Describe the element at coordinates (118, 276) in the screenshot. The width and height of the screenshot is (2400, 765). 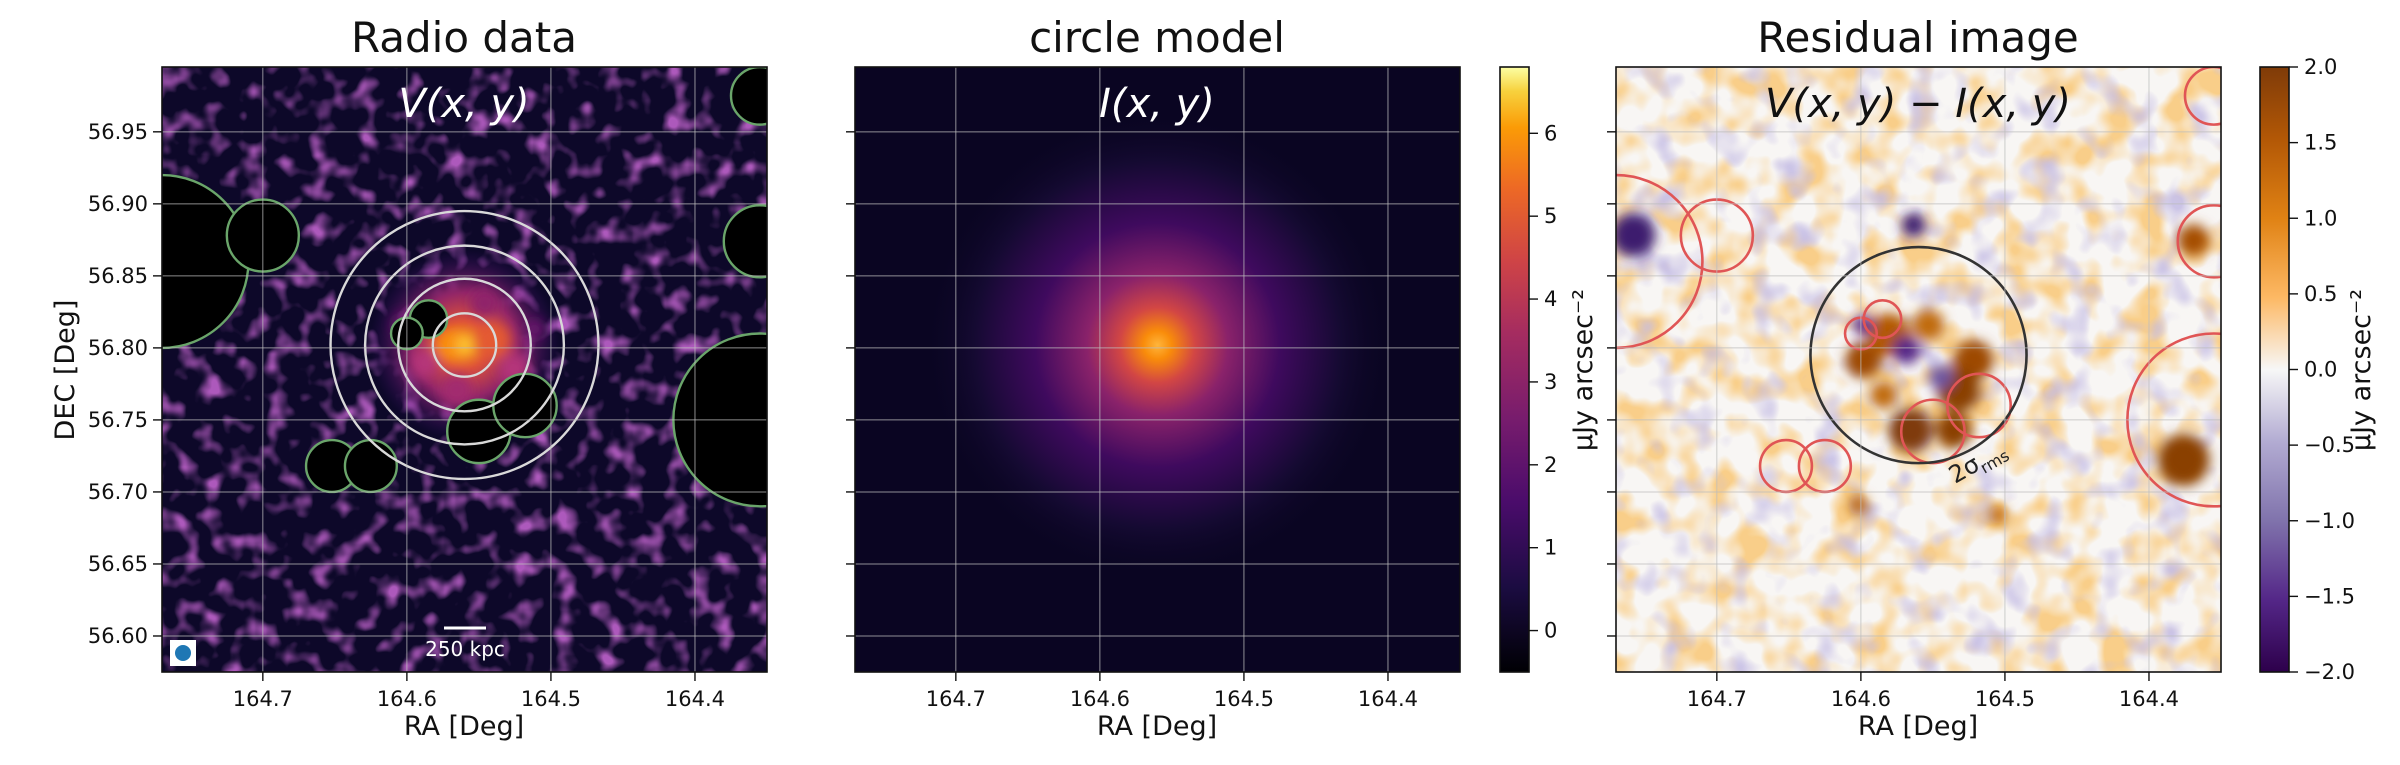
I see `y-tick-label: 56.85` at that location.